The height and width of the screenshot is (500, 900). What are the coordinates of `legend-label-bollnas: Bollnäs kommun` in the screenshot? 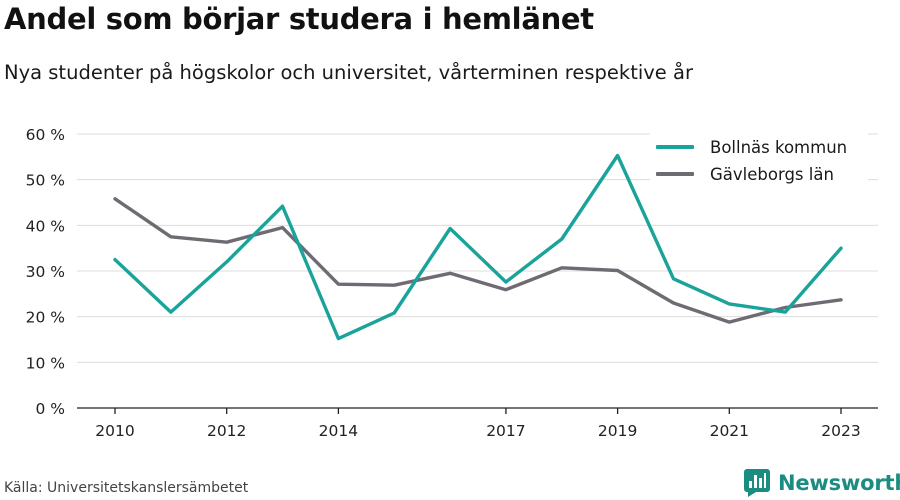 It's located at (779, 147).